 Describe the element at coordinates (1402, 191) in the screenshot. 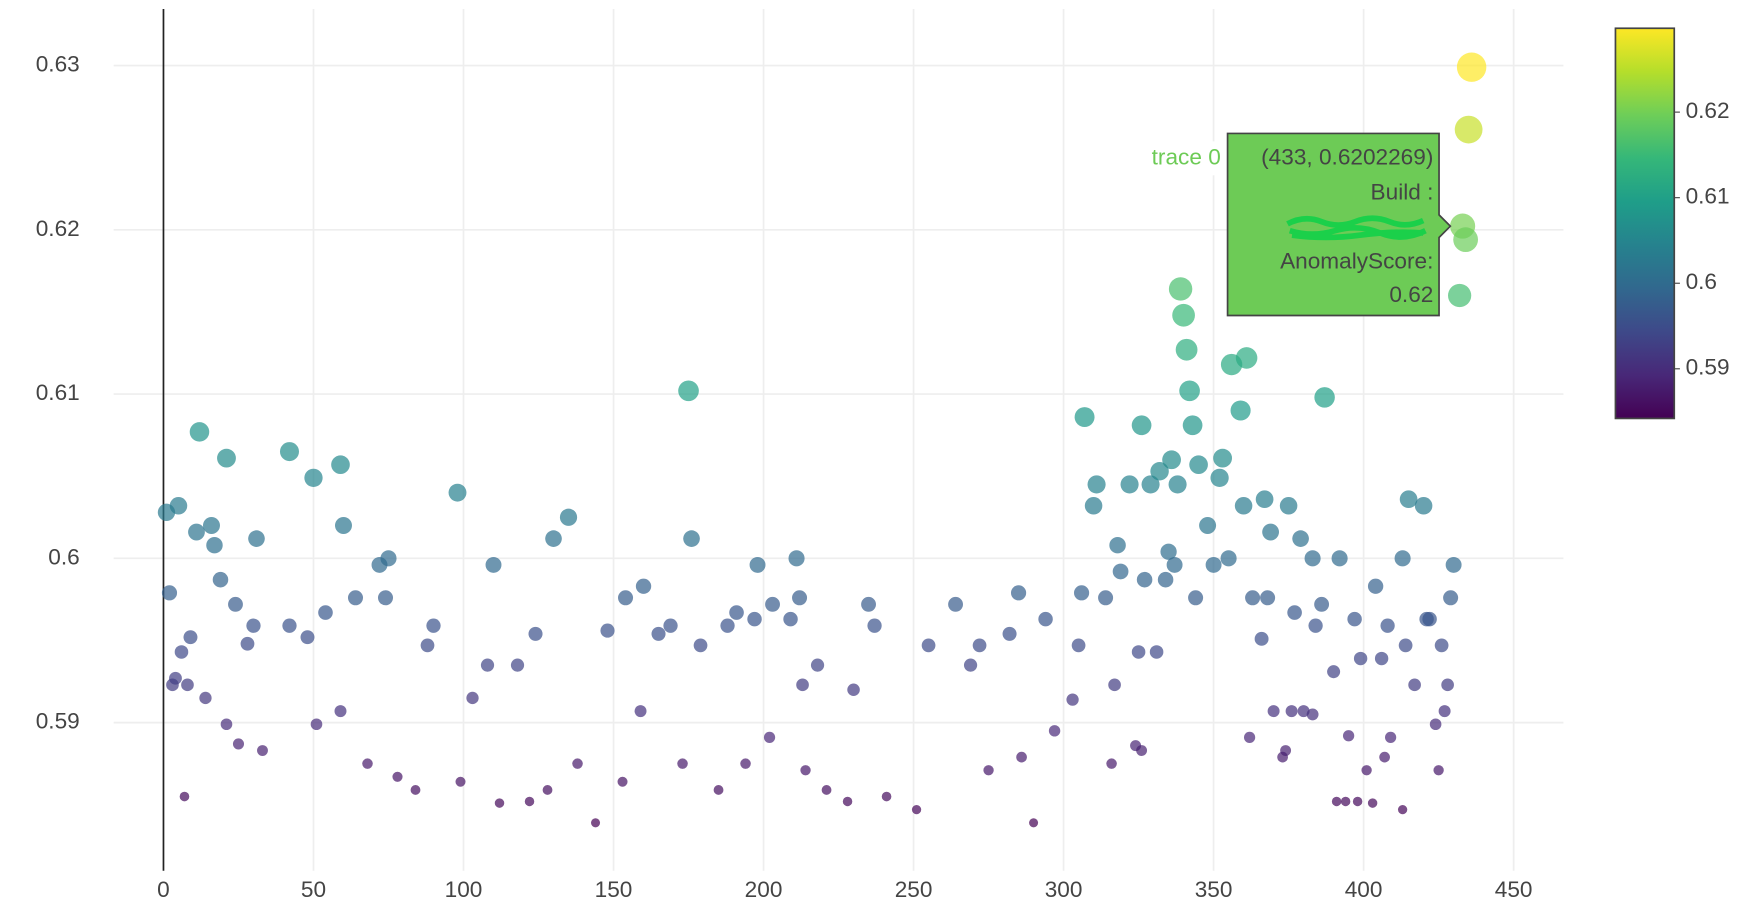

I see `tooltip-line: Build :` at that location.